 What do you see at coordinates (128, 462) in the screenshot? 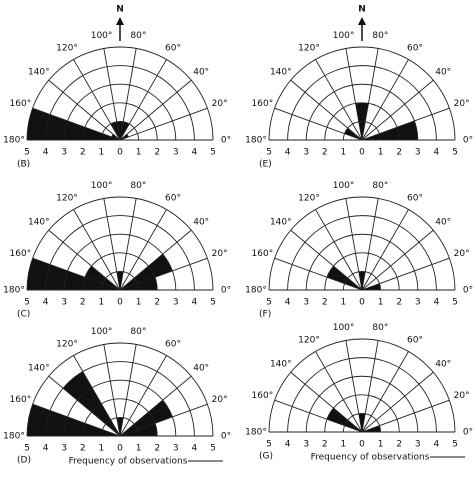
I see `x-axis-label: Frequency of observations` at bounding box center [128, 462].